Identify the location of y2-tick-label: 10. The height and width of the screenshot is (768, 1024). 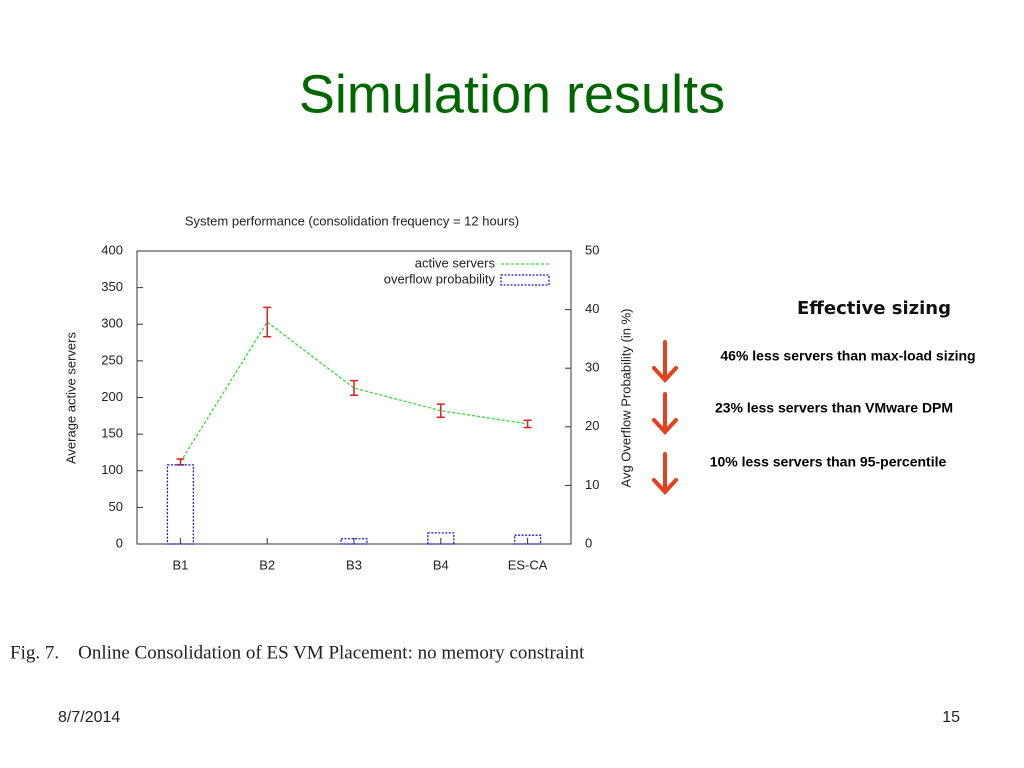
(592, 484).